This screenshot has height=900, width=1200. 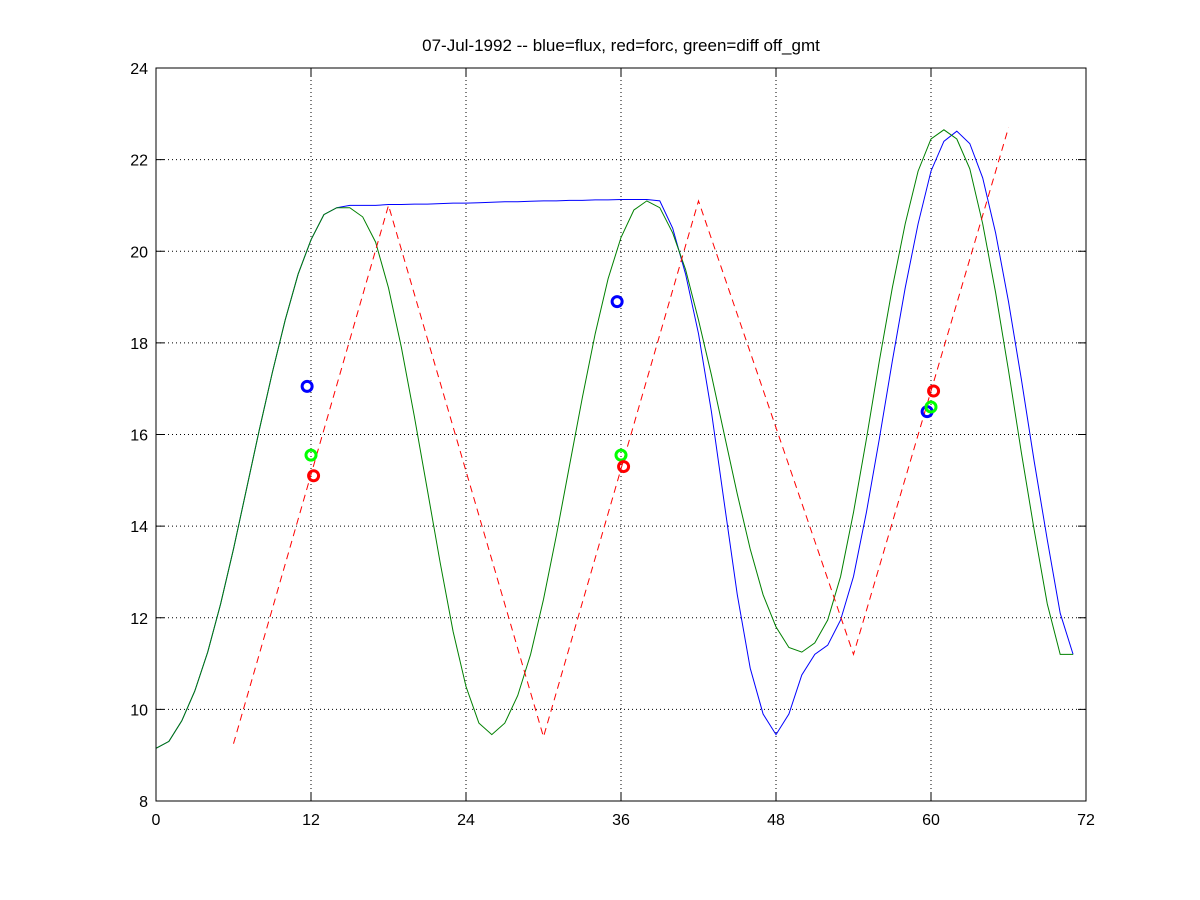 I want to click on x-tick-label: 48, so click(x=776, y=820).